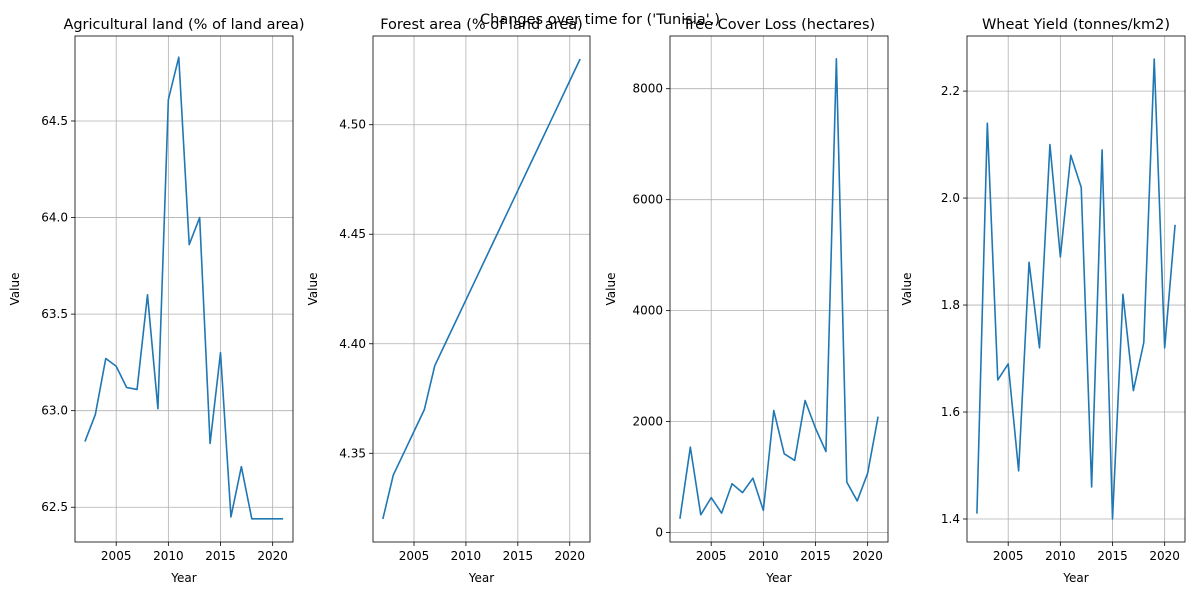 This screenshot has height=600, width=1200. What do you see at coordinates (659, 533) in the screenshot?
I see `y-tick-label: 0` at bounding box center [659, 533].